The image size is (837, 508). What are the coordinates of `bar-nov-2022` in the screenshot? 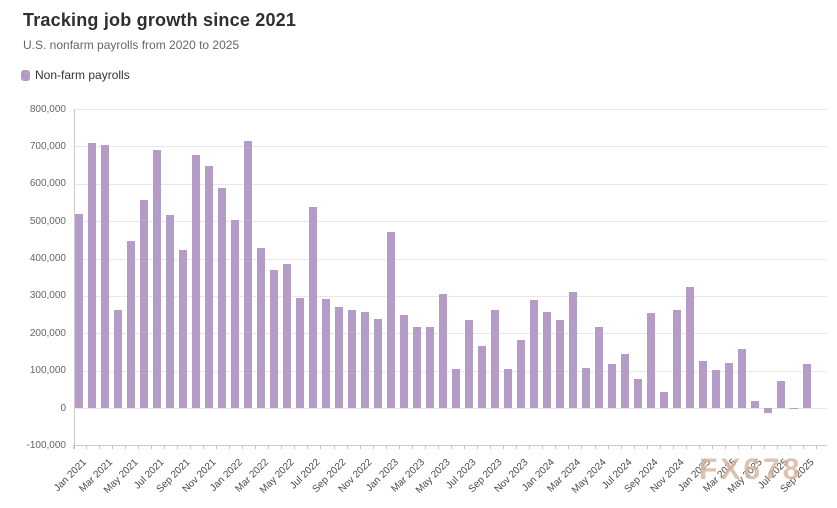 It's located at (365, 359).